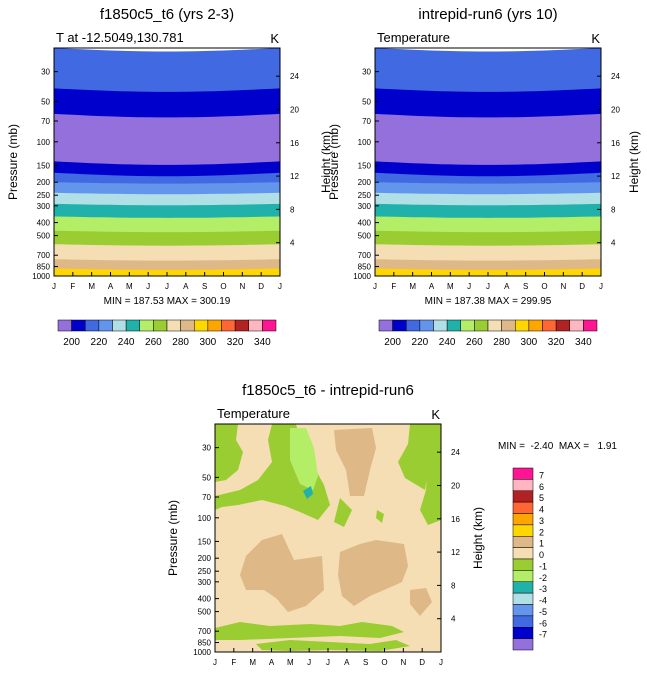 This screenshot has height=677, width=647. Describe the element at coordinates (403, 662) in the screenshot. I see `month-tick-label: N` at that location.